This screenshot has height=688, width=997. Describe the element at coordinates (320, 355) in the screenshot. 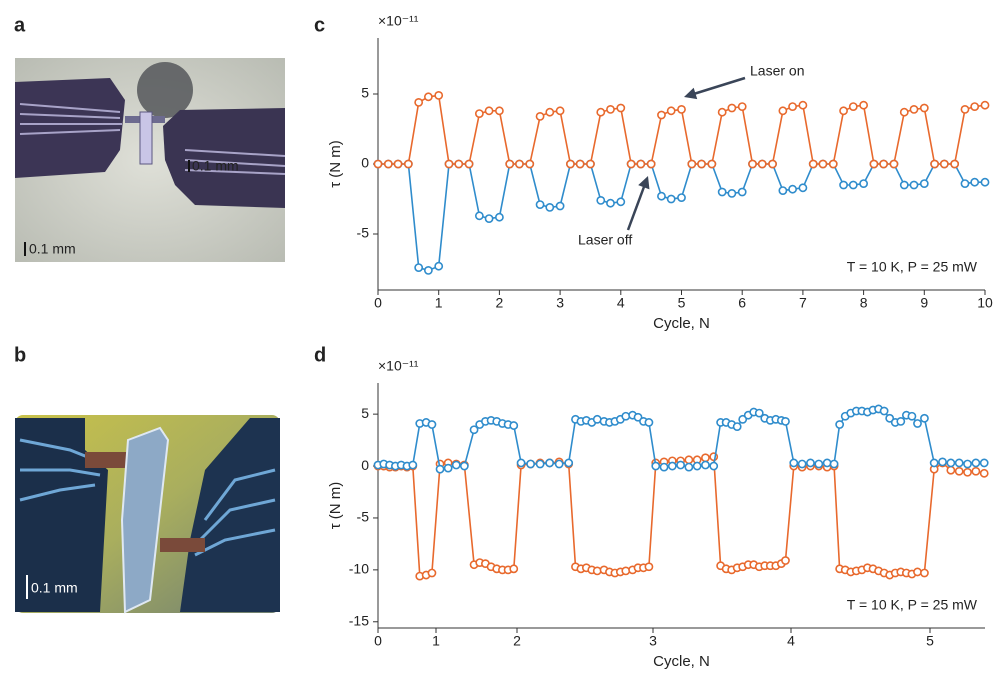

I see `panel-letter: d` at that location.